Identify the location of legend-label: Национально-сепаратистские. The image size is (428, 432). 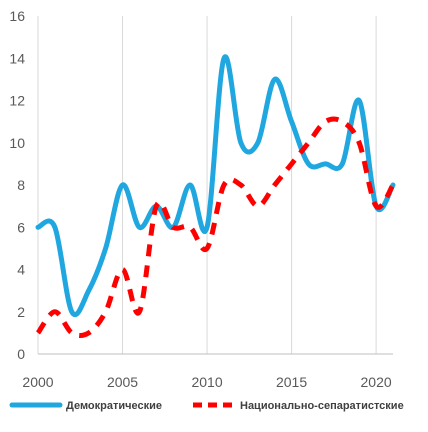
(322, 406).